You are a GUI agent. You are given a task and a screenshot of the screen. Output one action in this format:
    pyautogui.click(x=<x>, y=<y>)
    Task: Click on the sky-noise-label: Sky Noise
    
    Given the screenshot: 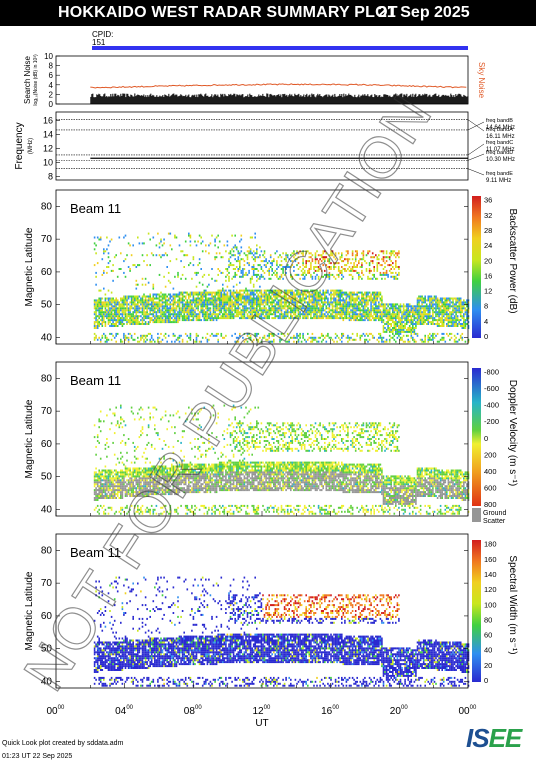 What is the action you would take?
    pyautogui.click(x=481, y=80)
    